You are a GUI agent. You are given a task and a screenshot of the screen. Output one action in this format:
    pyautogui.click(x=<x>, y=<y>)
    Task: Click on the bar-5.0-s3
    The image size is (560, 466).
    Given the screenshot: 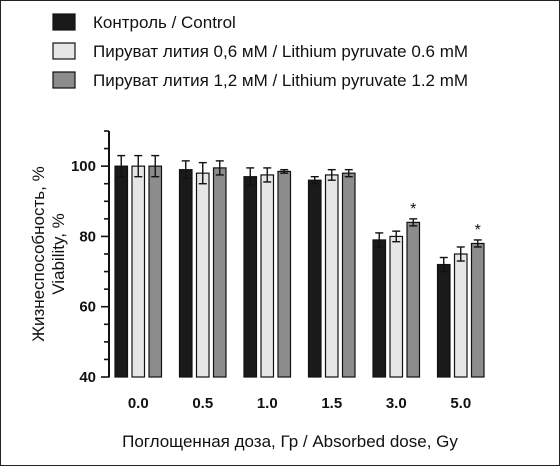 What is the action you would take?
    pyautogui.click(x=477, y=310)
    